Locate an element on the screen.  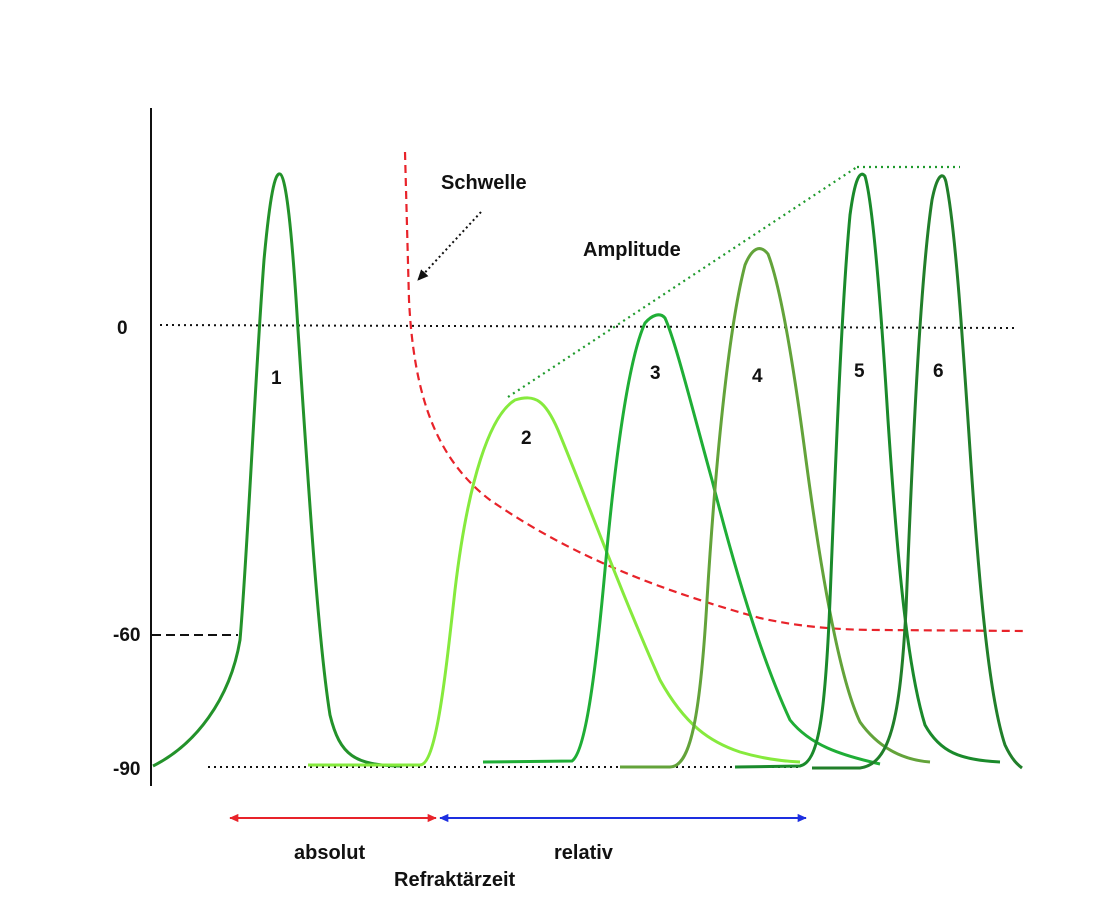
tick-label-minus-60: -60 is located at coordinates (126, 635).